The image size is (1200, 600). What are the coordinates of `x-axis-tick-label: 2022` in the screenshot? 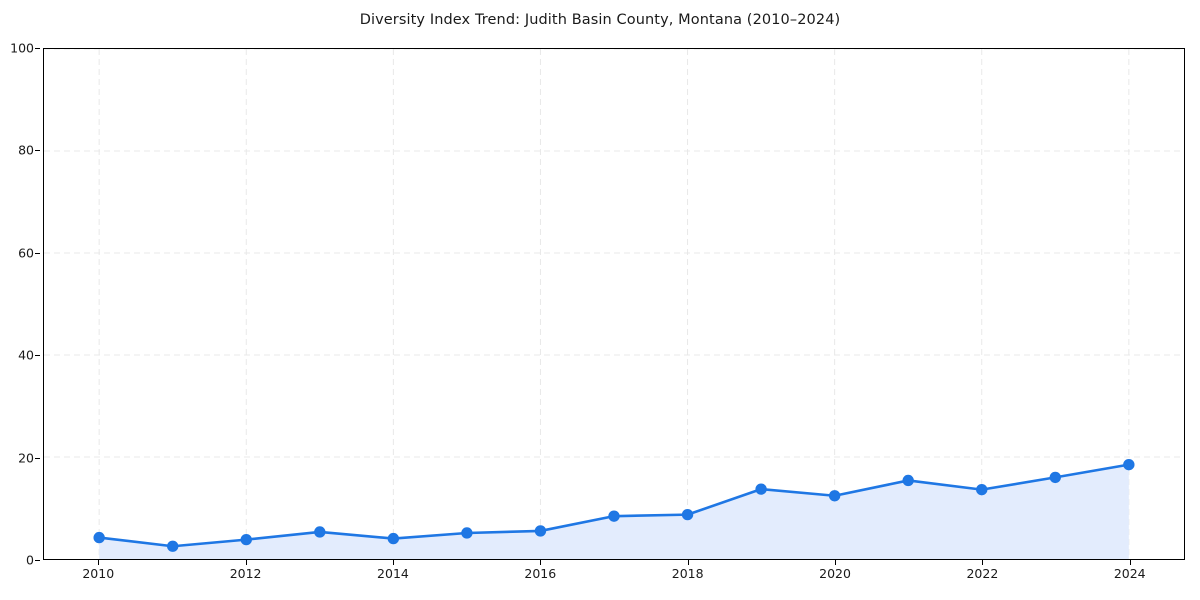 It's located at (982, 573).